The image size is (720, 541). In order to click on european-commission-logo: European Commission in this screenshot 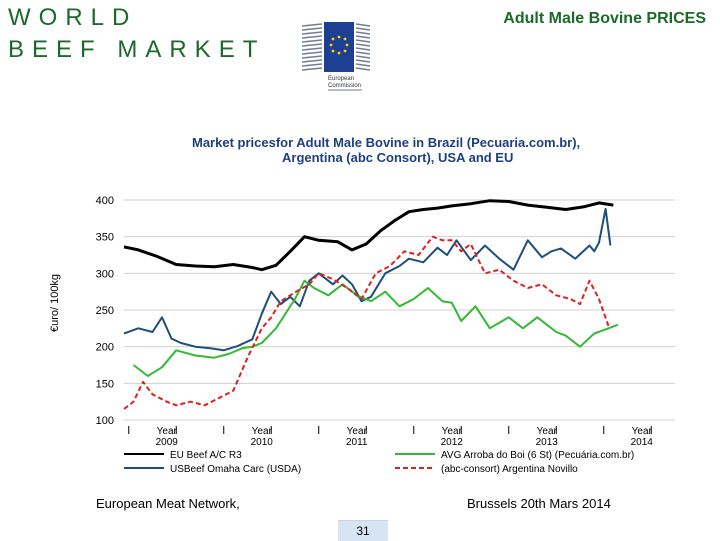, I will do `click(336, 56)`.